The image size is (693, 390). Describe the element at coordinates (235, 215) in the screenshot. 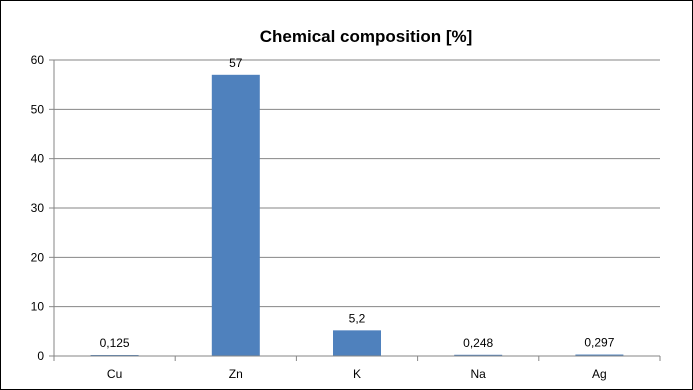

I see `bar-zn` at that location.